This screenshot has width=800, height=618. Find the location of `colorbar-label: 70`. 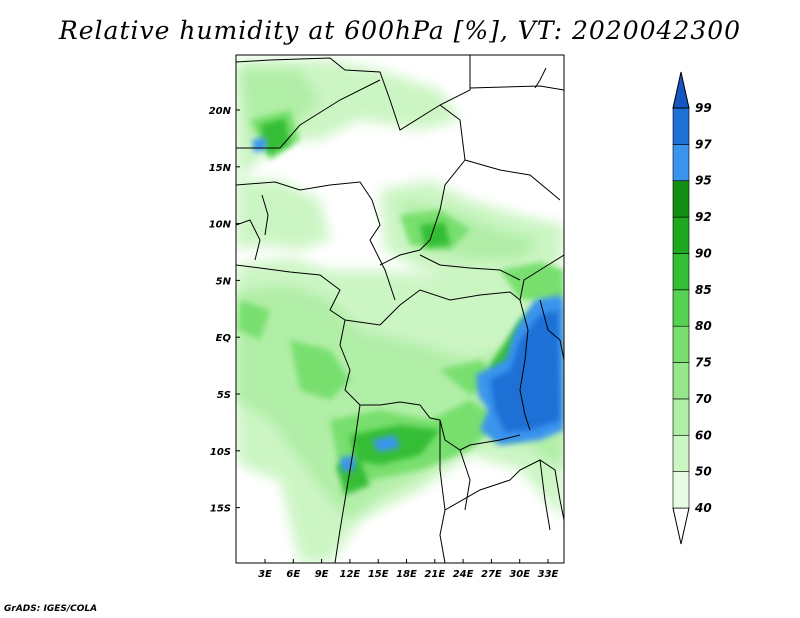

colorbar-label: 70 is located at coordinates (703, 399).